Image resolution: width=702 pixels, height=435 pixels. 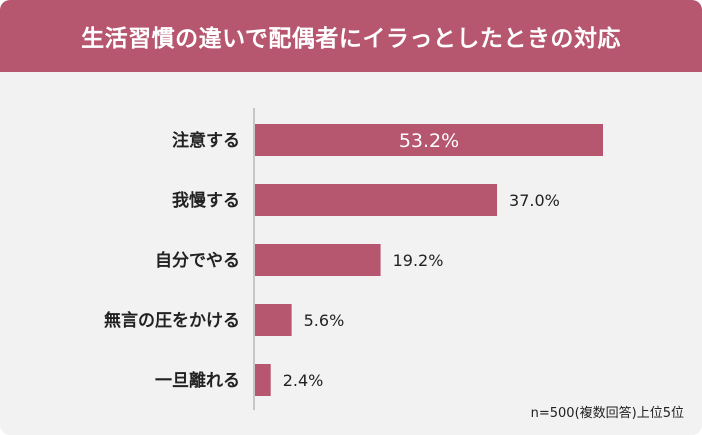 I want to click on category-label: 注意する, so click(x=206, y=140).